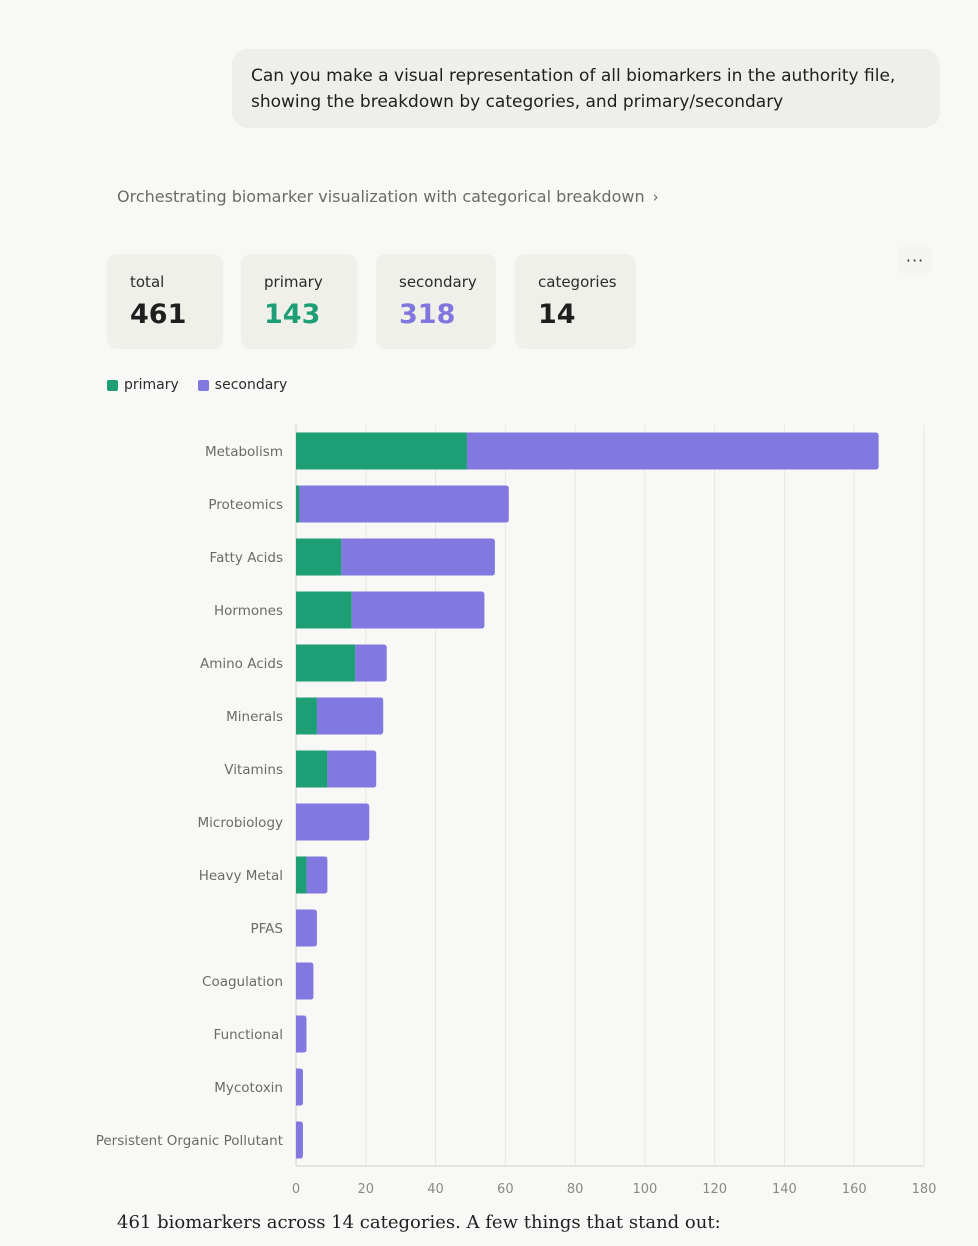  I want to click on stat-card-categories: categories 14, so click(575, 301).